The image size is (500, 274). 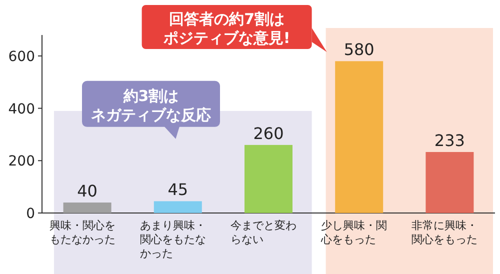 What do you see at coordinates (263, 232) in the screenshot?
I see `x-tick-label: 今までと変わらない` at bounding box center [263, 232].